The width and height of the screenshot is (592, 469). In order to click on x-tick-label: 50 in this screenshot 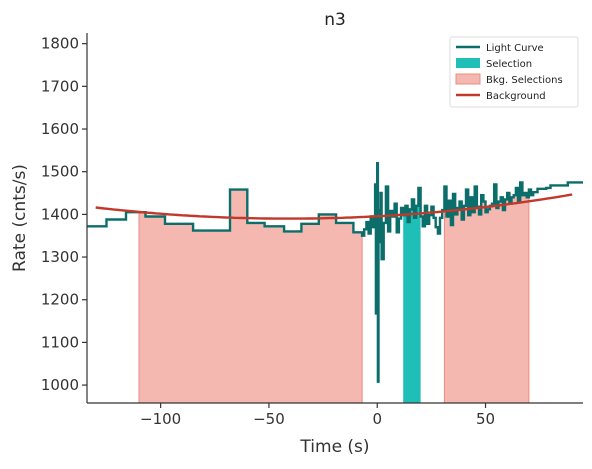, I will do `click(485, 419)`.